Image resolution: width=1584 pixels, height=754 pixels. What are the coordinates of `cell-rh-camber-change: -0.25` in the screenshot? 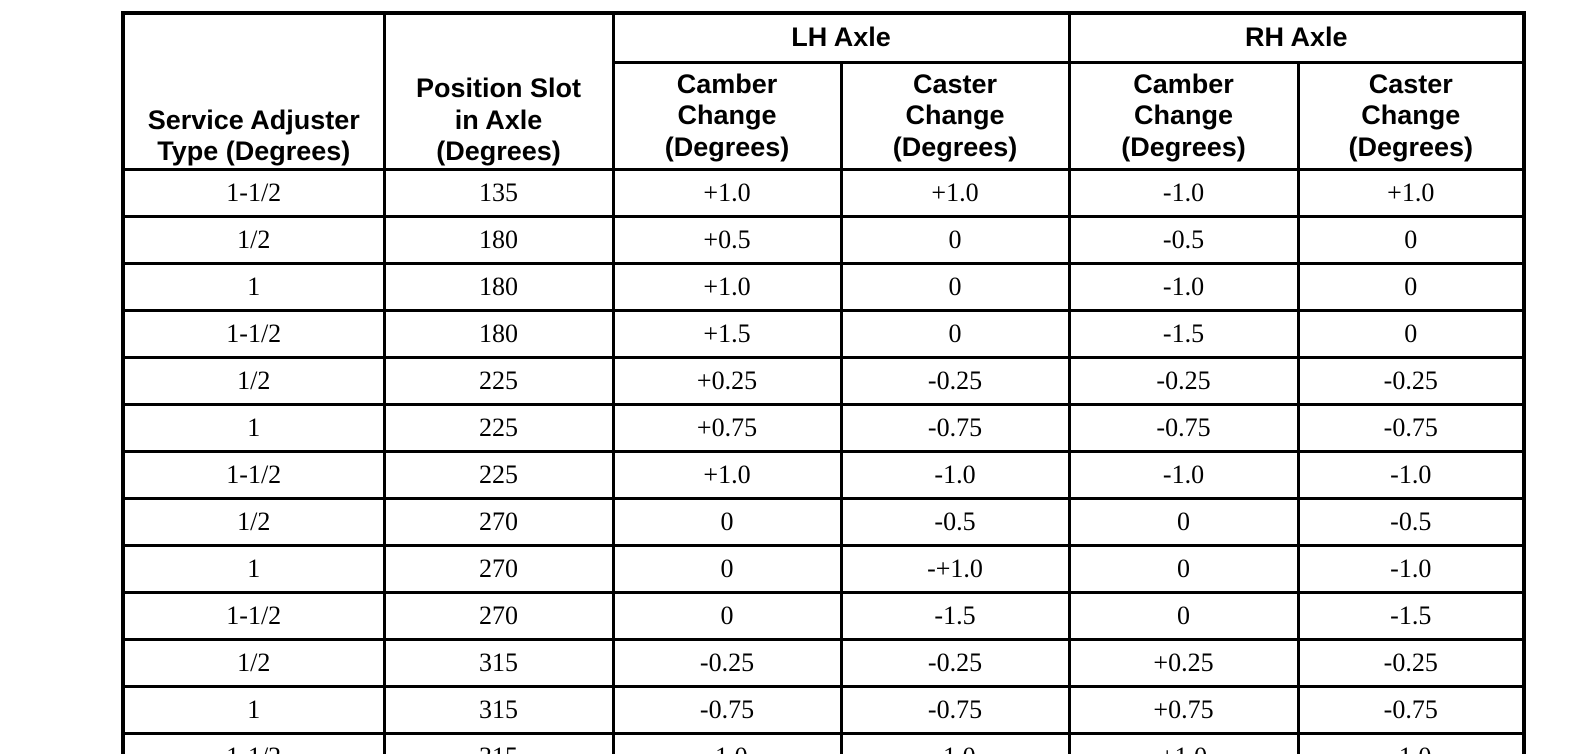 It's located at (1183, 381).